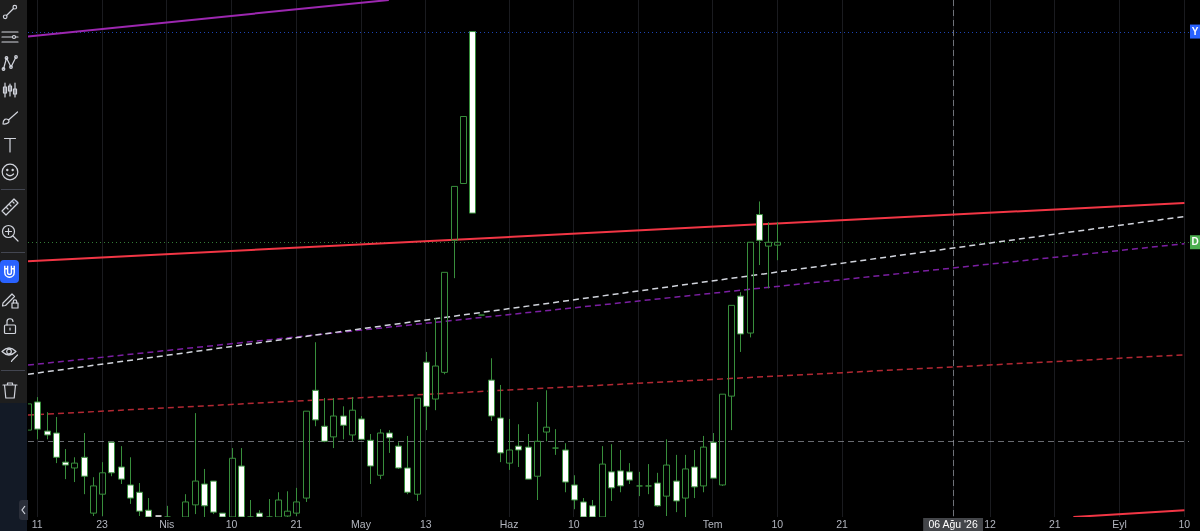 The height and width of the screenshot is (531, 1200). Describe the element at coordinates (638, 524) in the screenshot. I see `x-tick-label: 19` at that location.